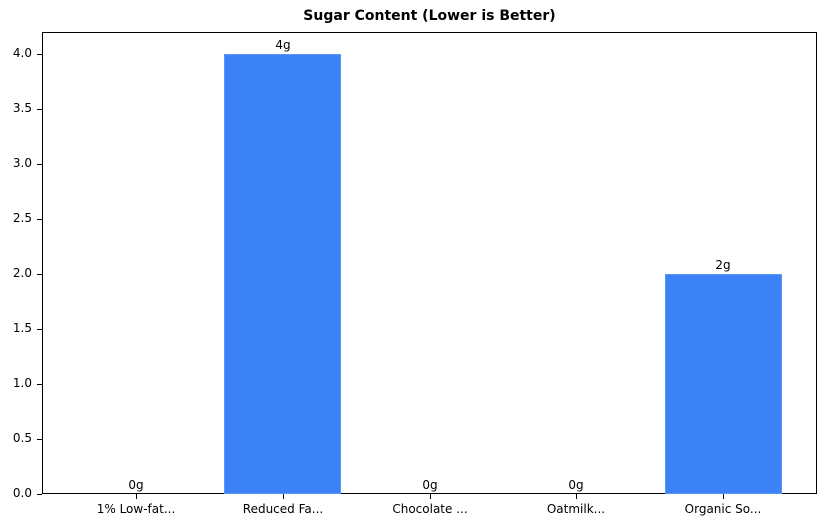  Describe the element at coordinates (22, 218) in the screenshot. I see `y-tick-label: 2.5` at that location.